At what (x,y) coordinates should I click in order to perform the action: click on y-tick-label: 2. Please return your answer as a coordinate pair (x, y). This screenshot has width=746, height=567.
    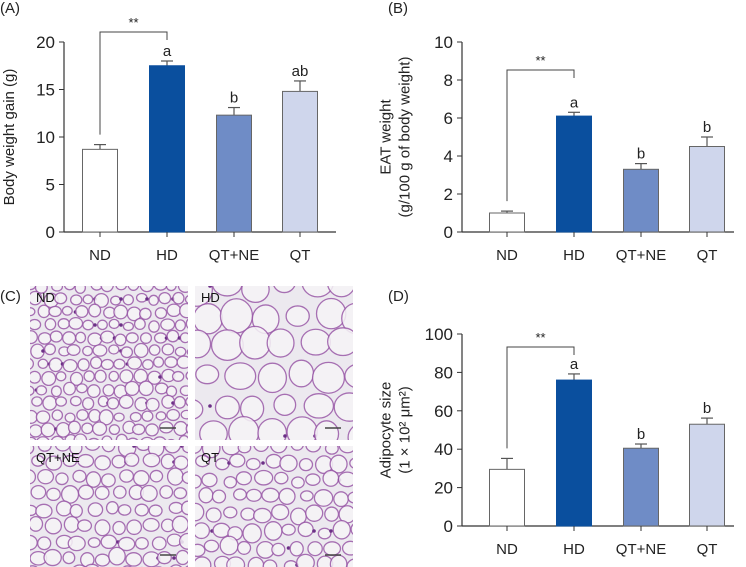
    Looking at the image, I should click on (448, 194).